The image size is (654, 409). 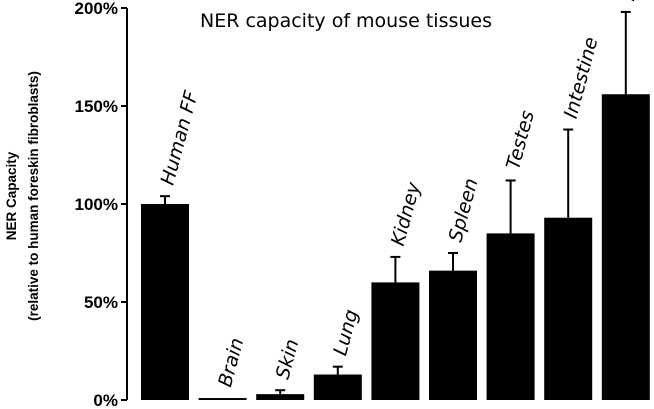 What do you see at coordinates (345, 332) in the screenshot?
I see `category-label: Lung` at bounding box center [345, 332].